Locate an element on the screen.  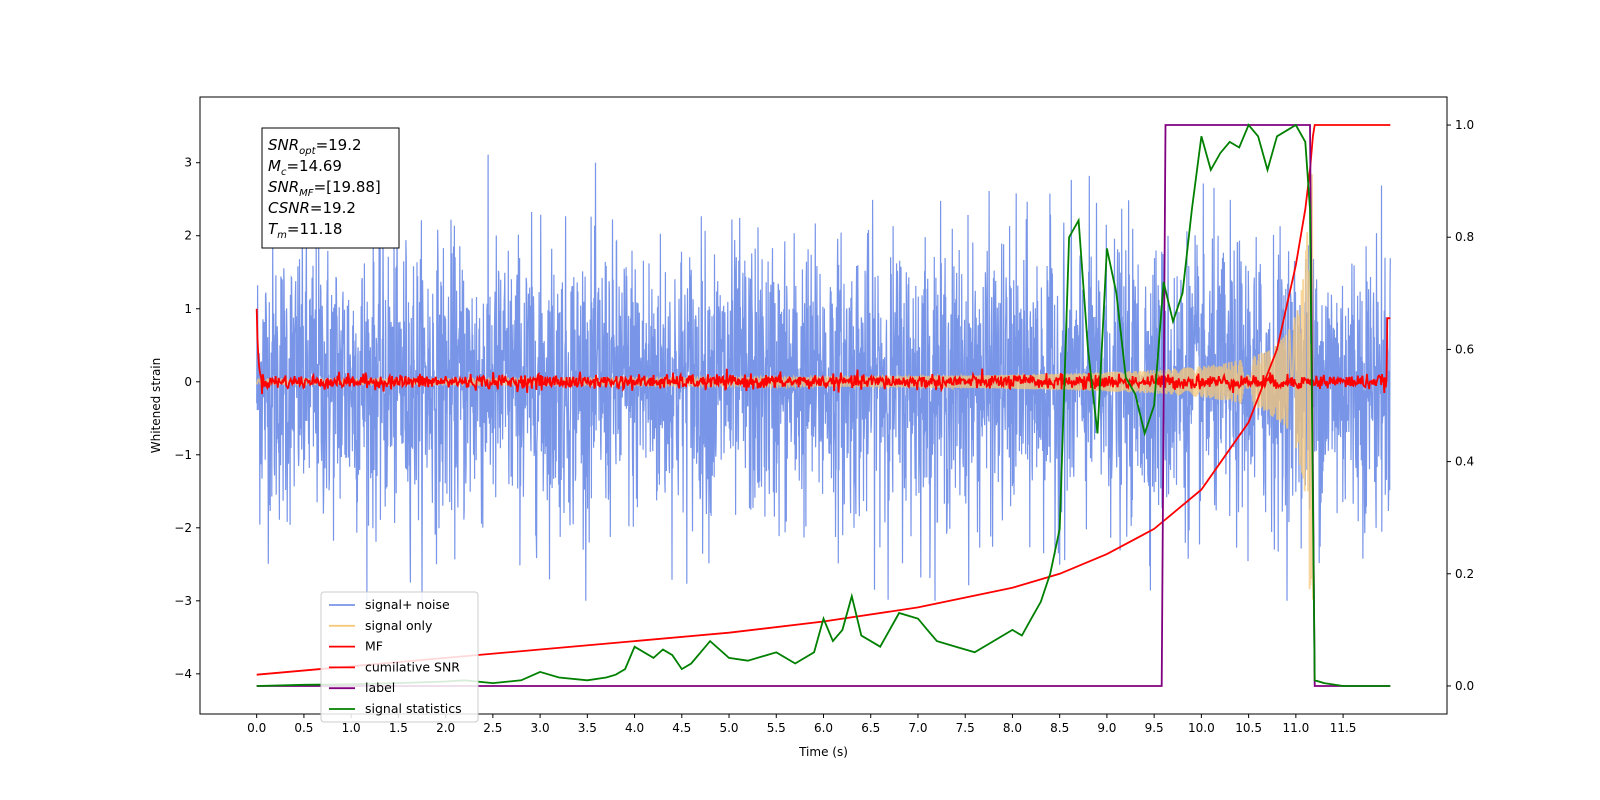
y-axis-label: Whitened strain is located at coordinates (156, 406).